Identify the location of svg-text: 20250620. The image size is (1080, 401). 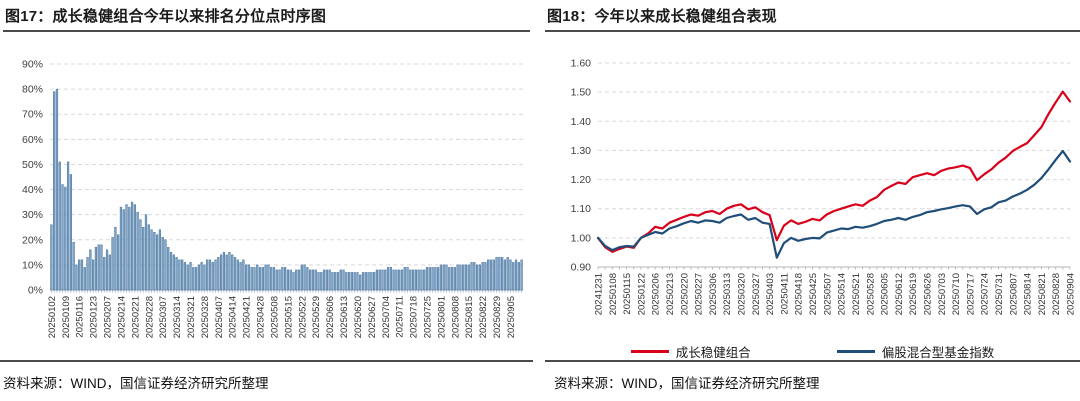
(358, 317).